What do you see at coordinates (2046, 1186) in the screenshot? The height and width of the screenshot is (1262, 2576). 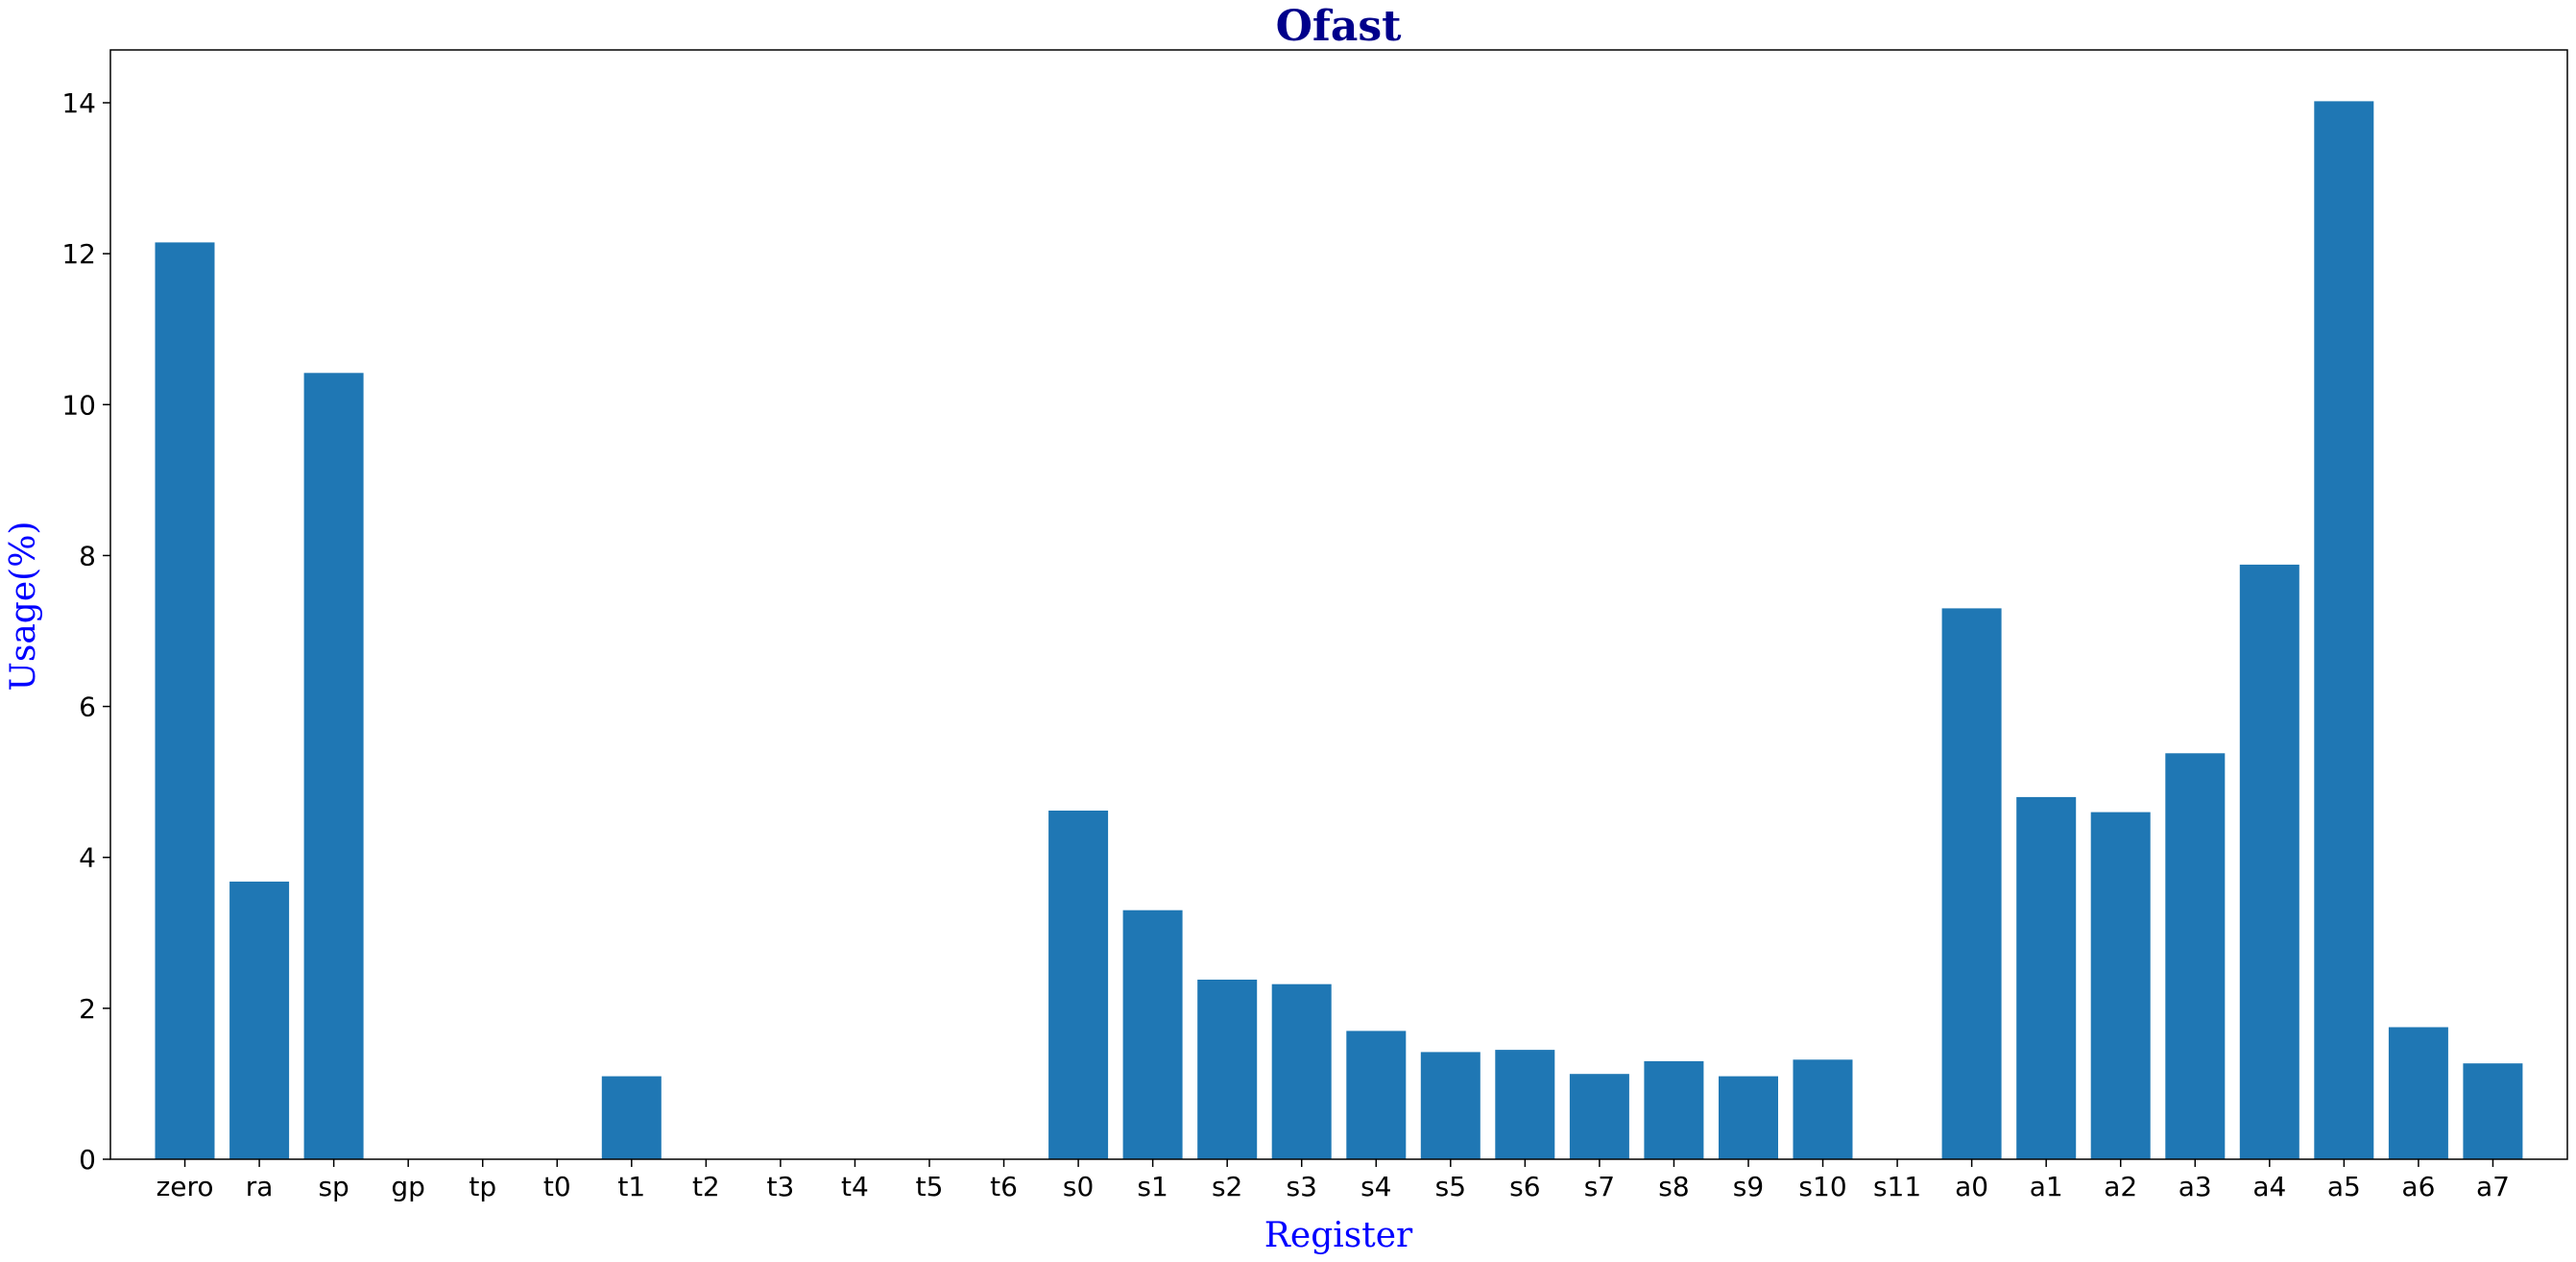 I see `x-tick-label: a1` at bounding box center [2046, 1186].